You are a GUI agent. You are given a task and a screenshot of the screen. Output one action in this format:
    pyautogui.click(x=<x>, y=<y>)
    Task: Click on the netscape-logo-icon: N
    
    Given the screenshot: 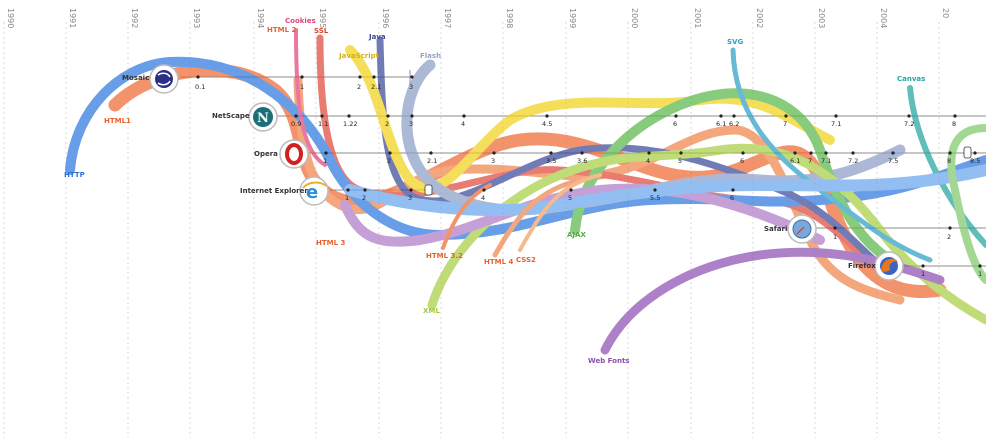 What is the action you would take?
    pyautogui.click(x=263, y=117)
    